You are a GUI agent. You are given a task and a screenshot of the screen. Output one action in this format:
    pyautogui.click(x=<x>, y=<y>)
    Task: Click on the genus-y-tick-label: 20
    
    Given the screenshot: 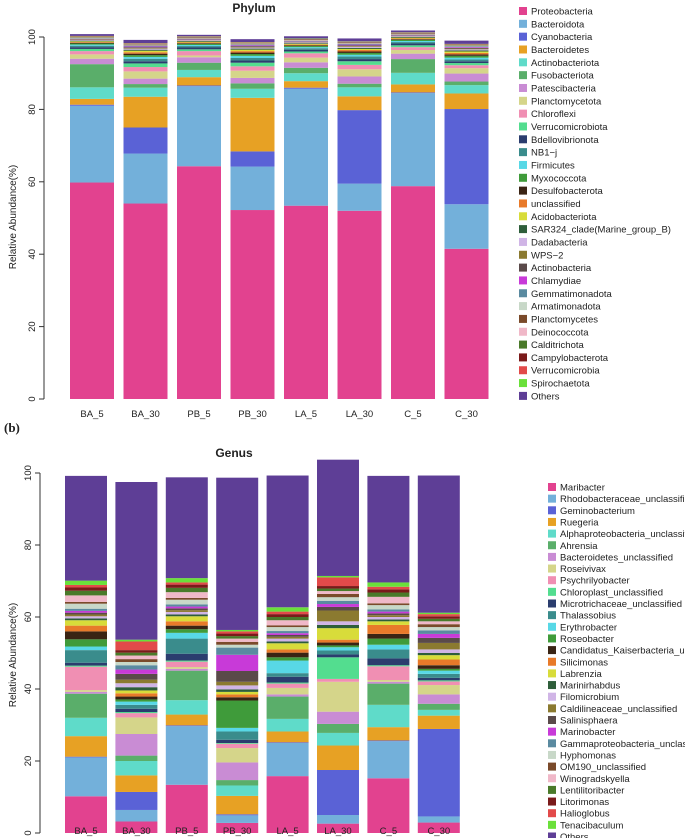 What is the action you would take?
    pyautogui.click(x=28, y=761)
    